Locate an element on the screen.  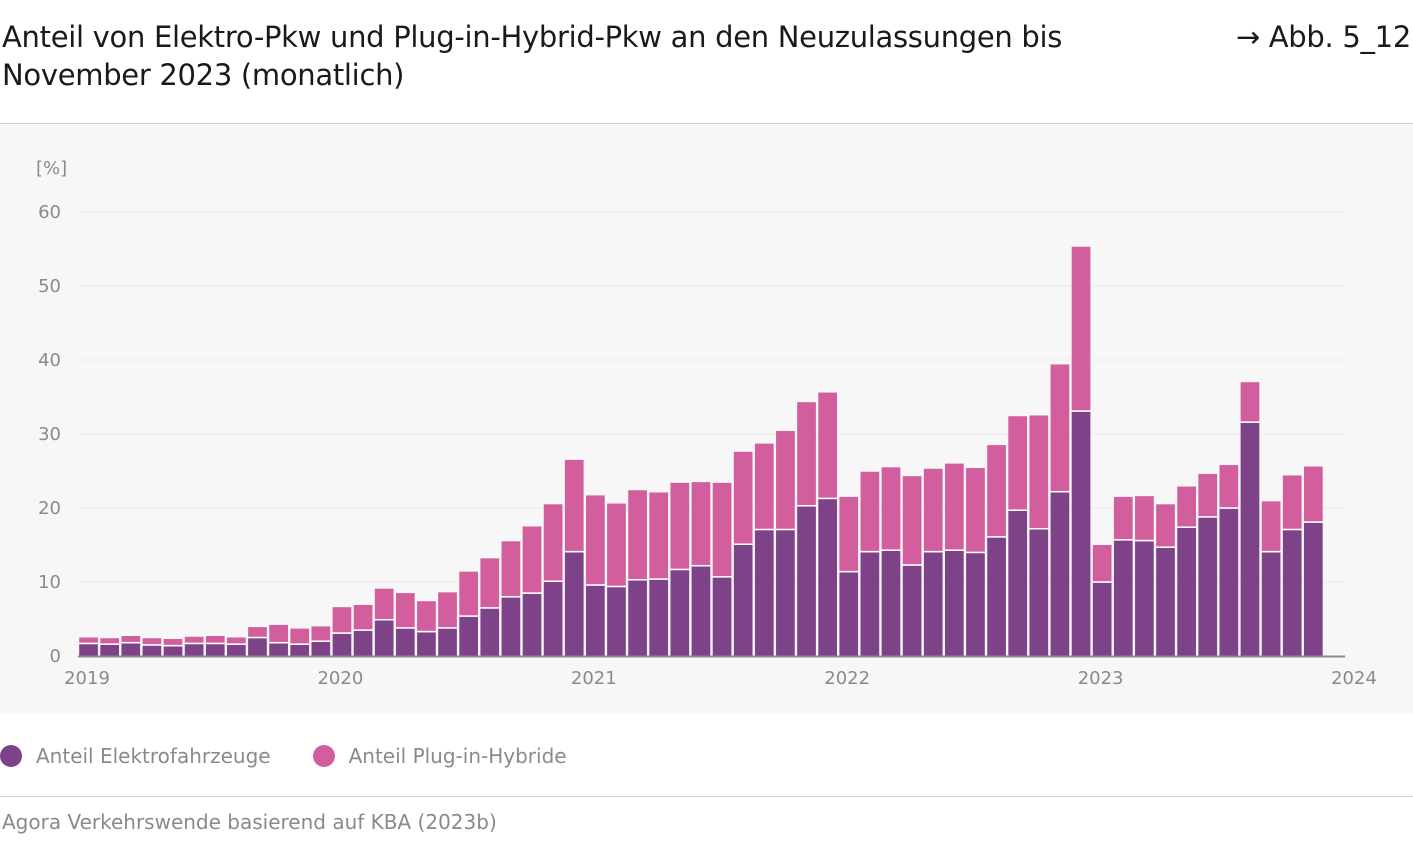
legend-item-elektro: Anteil Elektrofahrzeuge is located at coordinates (135, 756).